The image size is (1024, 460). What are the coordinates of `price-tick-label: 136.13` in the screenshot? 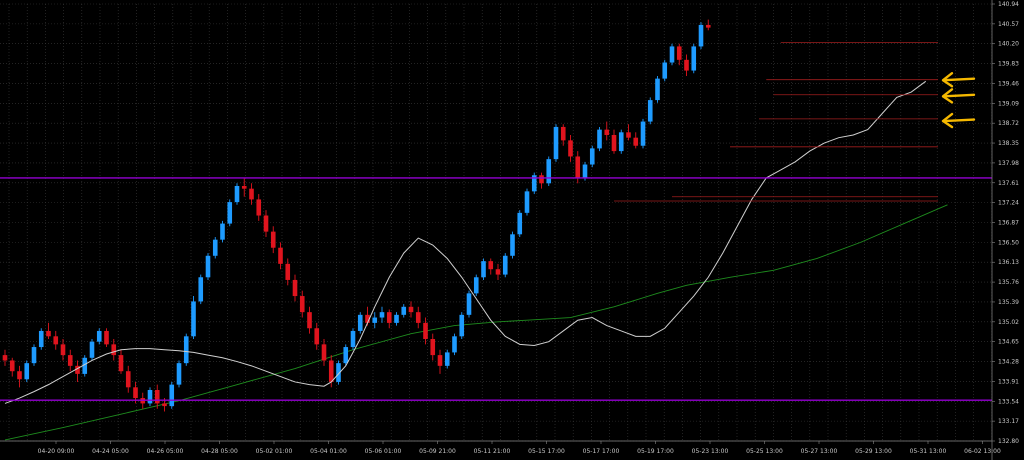 It's located at (1008, 262).